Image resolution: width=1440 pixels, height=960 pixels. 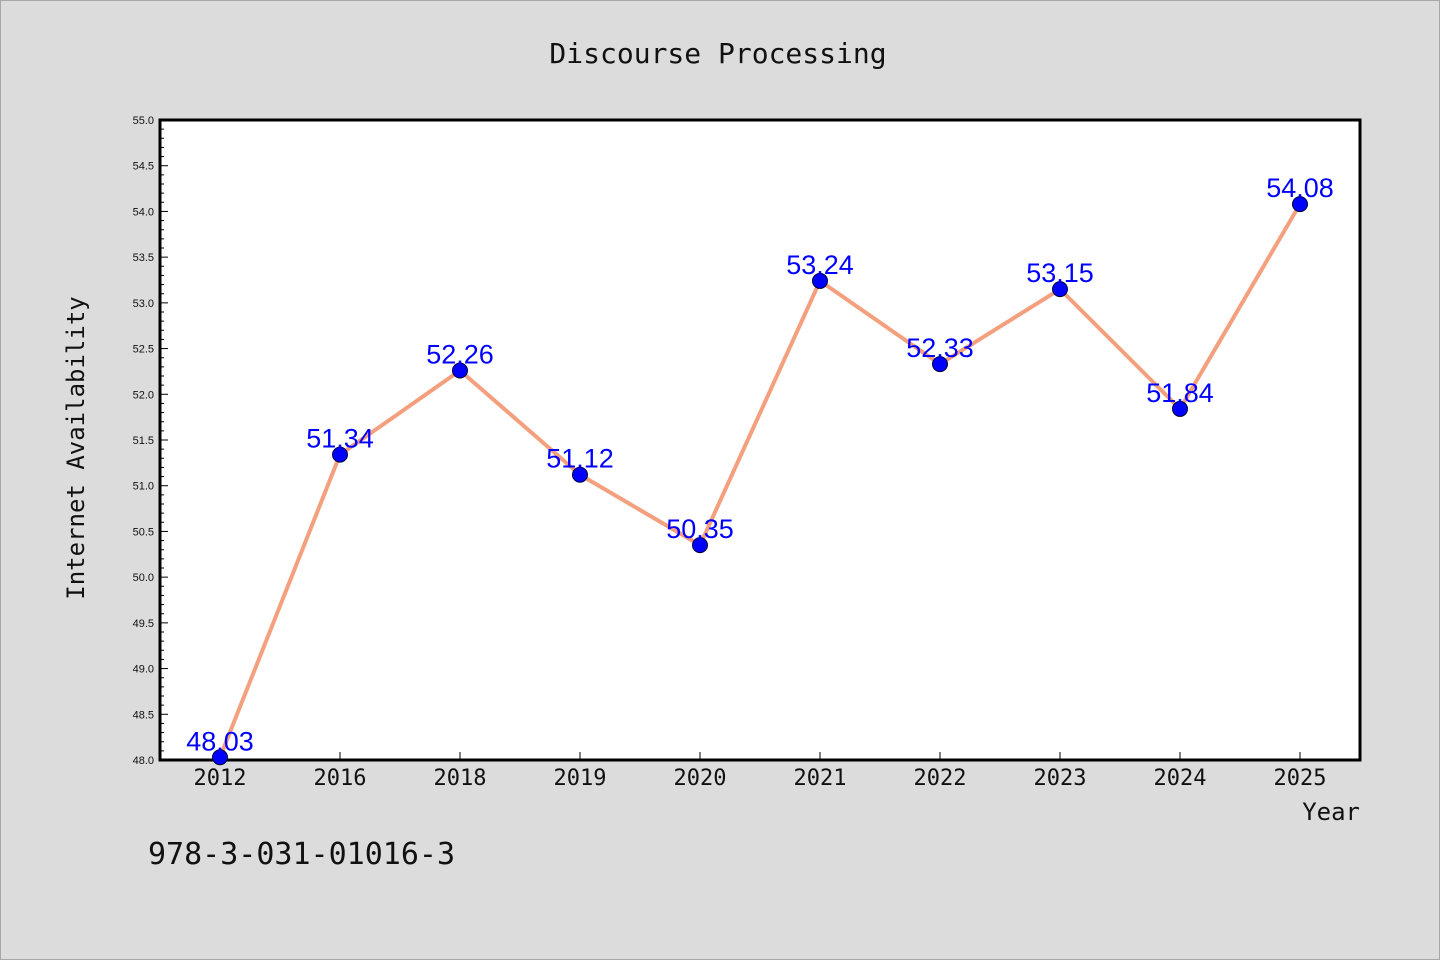 What do you see at coordinates (580, 459) in the screenshot?
I see `data-label: 51.12` at bounding box center [580, 459].